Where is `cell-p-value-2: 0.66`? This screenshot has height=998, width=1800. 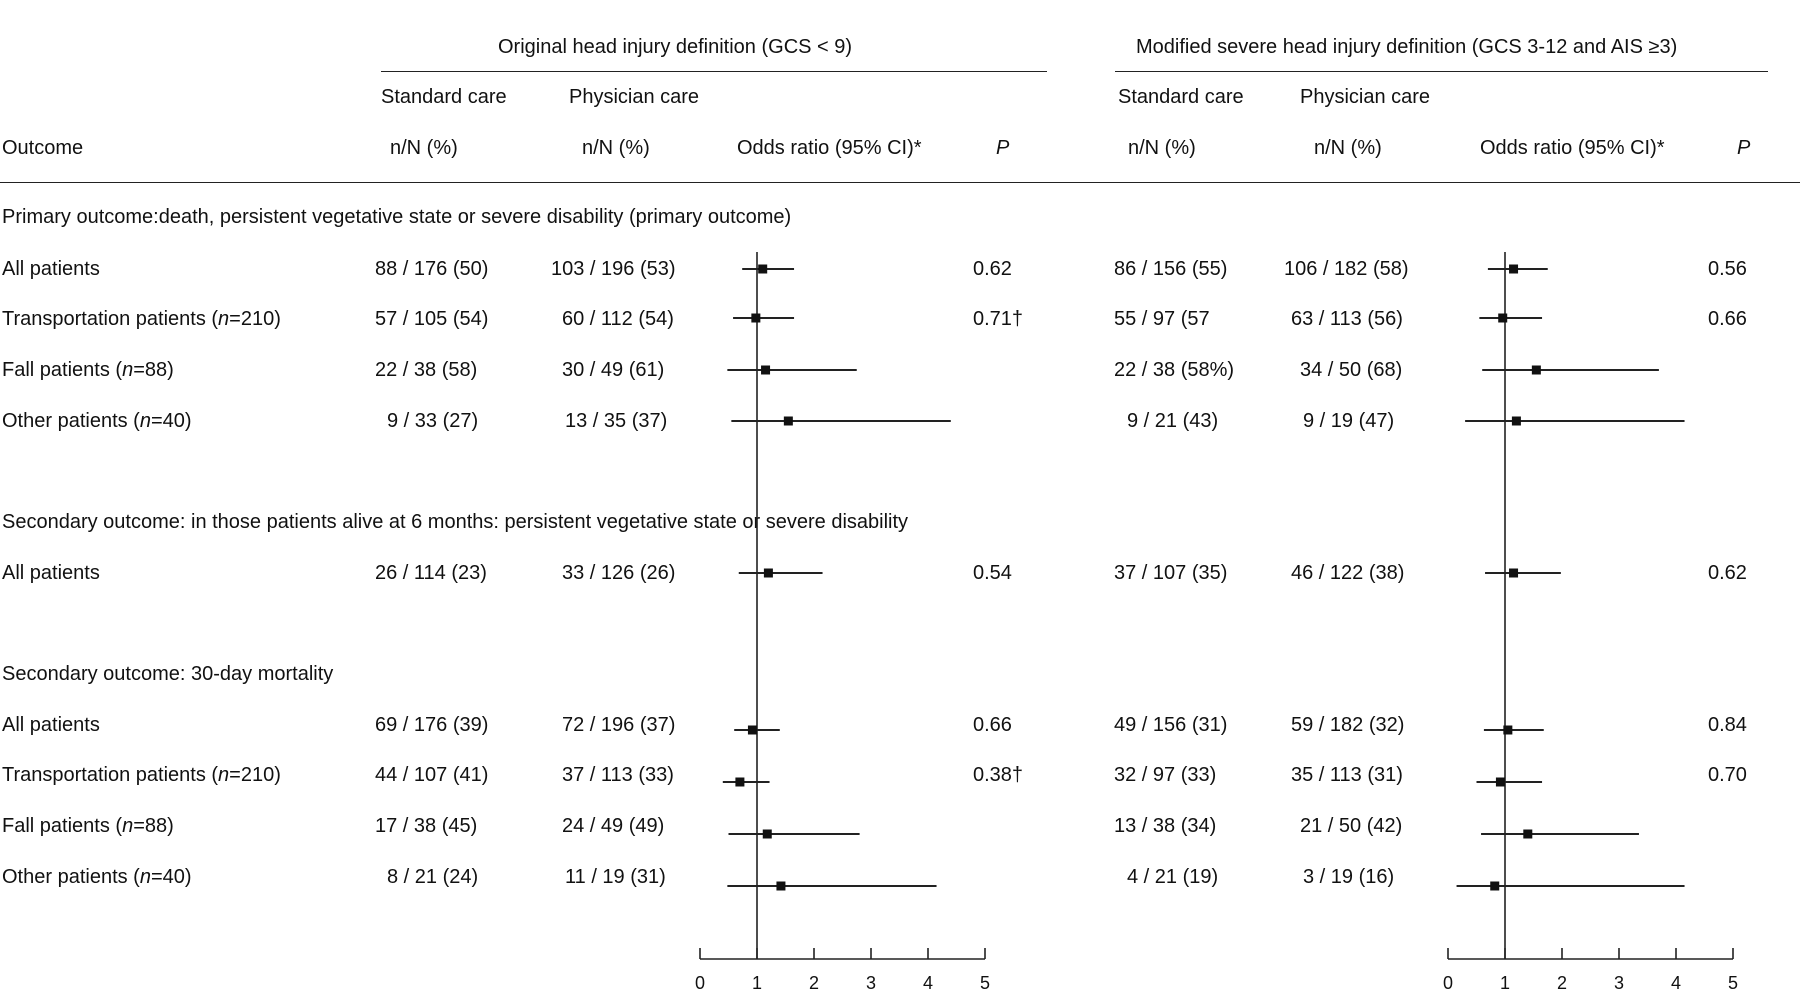
cell-p-value-2: 0.66 is located at coordinates (1727, 319).